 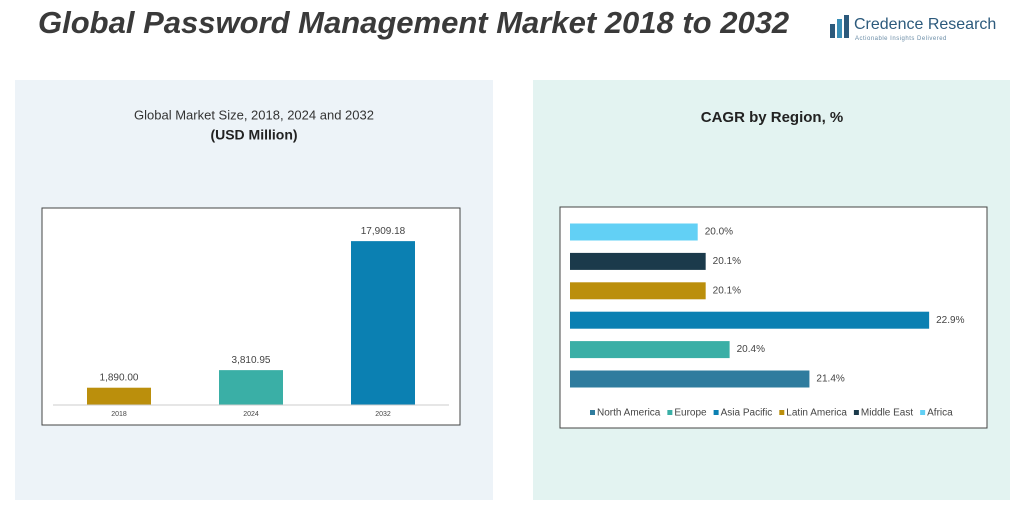 What do you see at coordinates (383, 231) in the screenshot?
I see `data-label: 17,909.18` at bounding box center [383, 231].